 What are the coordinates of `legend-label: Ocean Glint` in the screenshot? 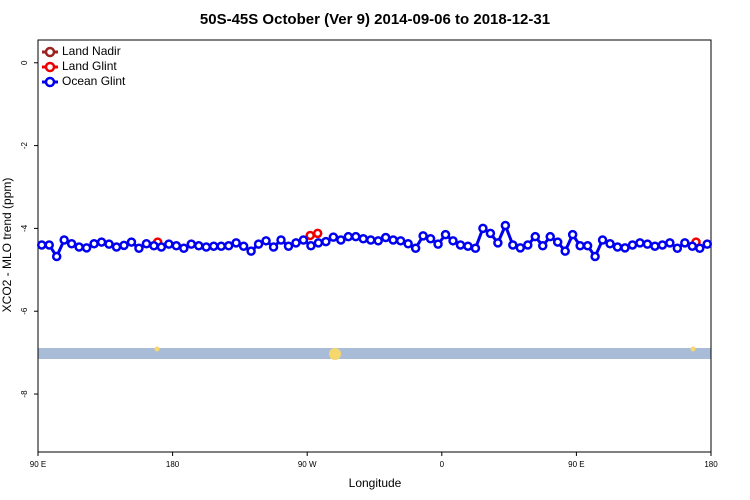 It's located at (94, 81).